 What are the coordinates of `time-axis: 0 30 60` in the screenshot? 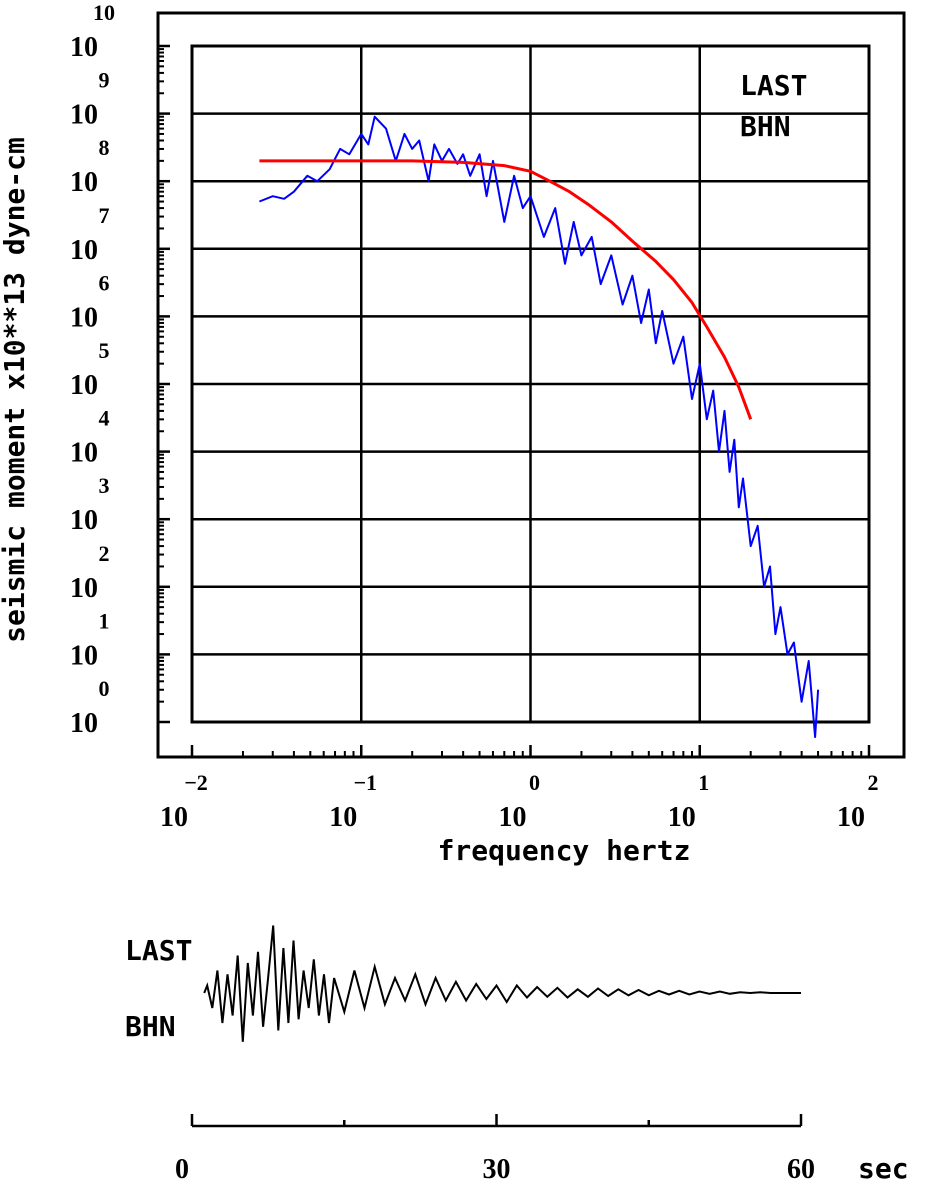 It's located at (495, 1149).